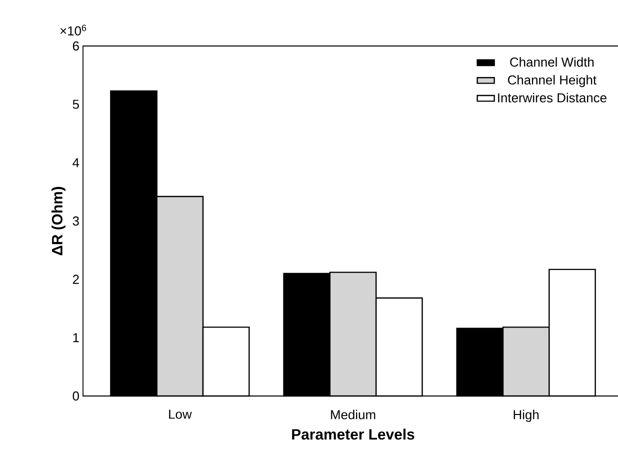  Describe the element at coordinates (552, 81) in the screenshot. I see `legend-label: Channel Height` at that location.